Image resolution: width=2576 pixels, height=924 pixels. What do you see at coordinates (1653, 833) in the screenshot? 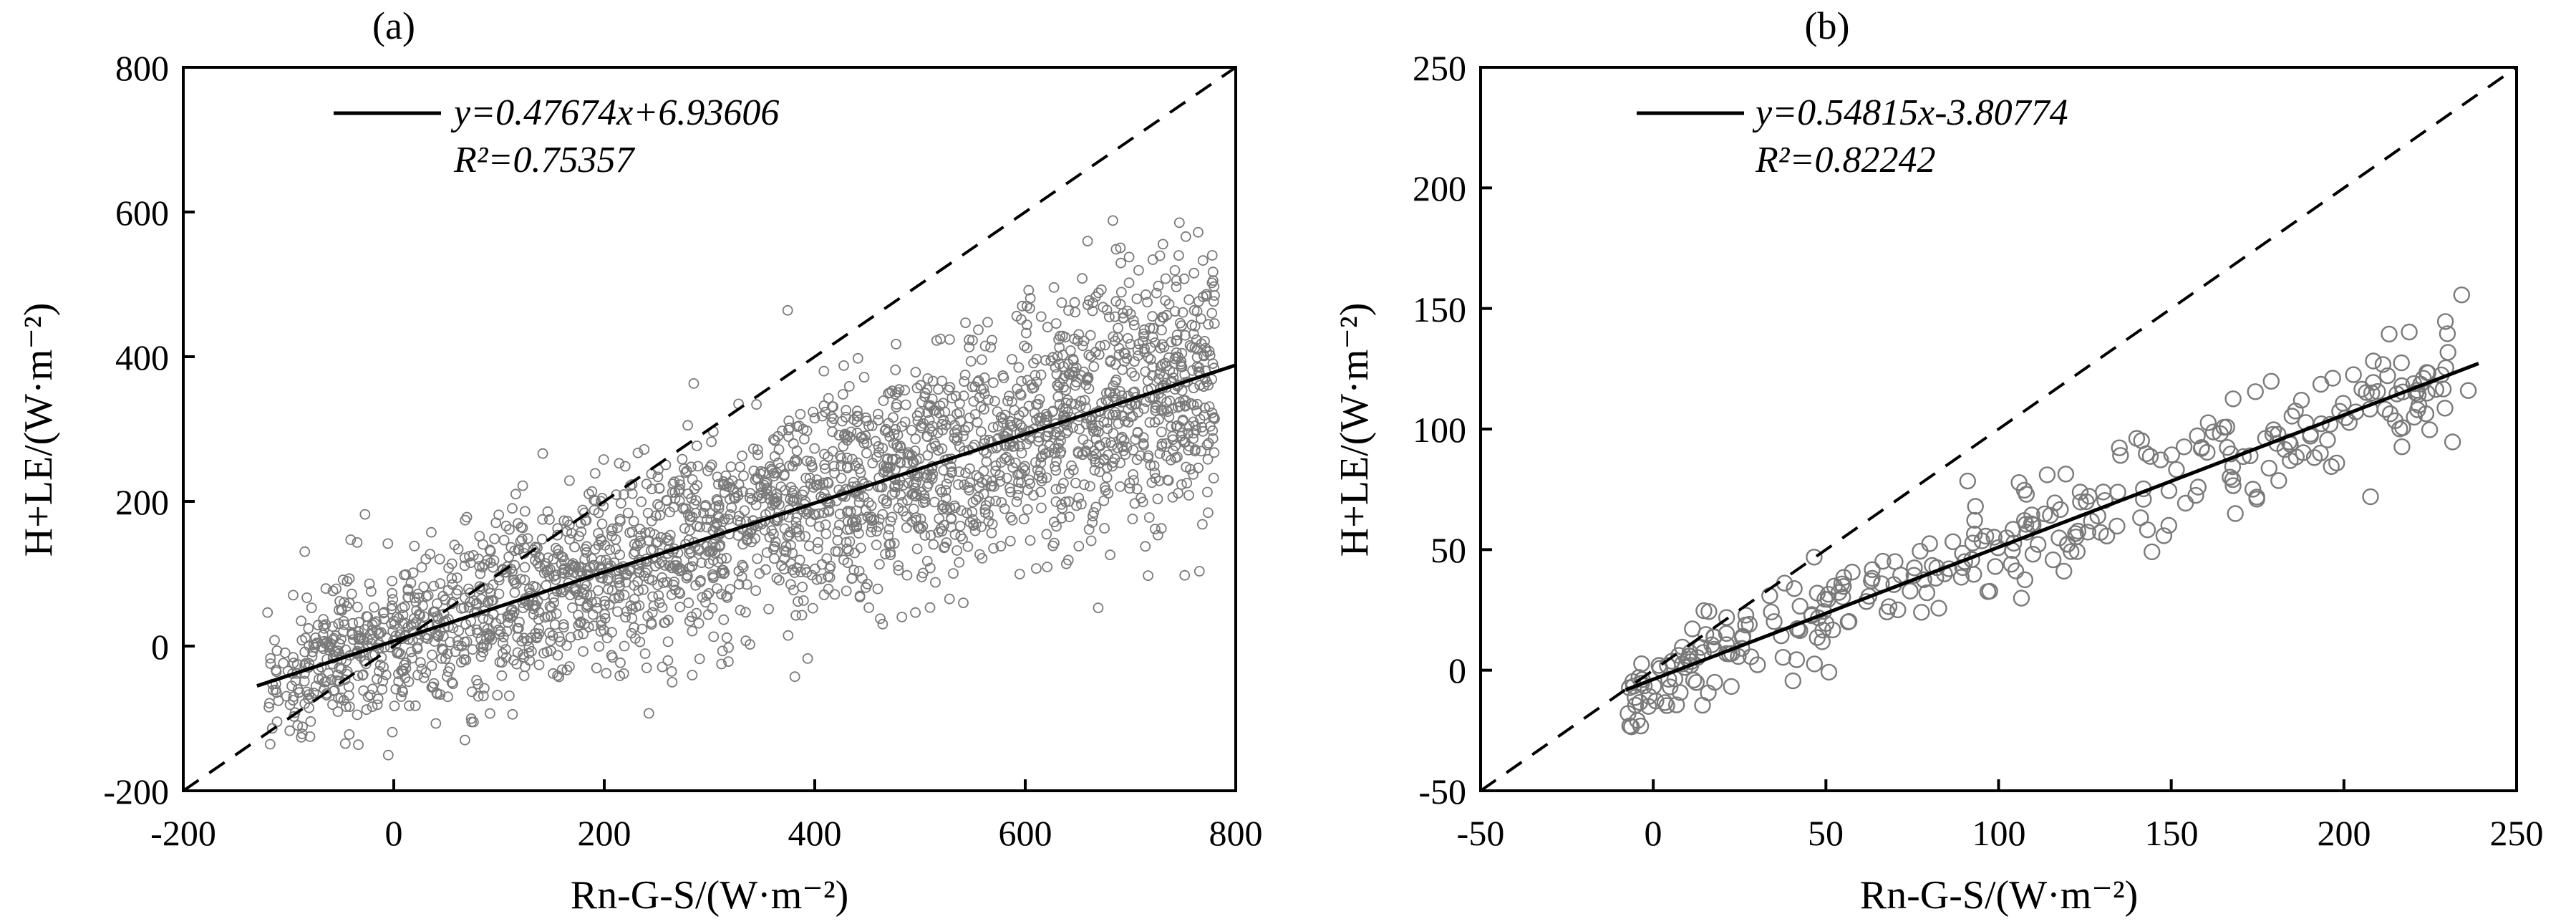
I see `panel-b-xtick: 0` at bounding box center [1653, 833].